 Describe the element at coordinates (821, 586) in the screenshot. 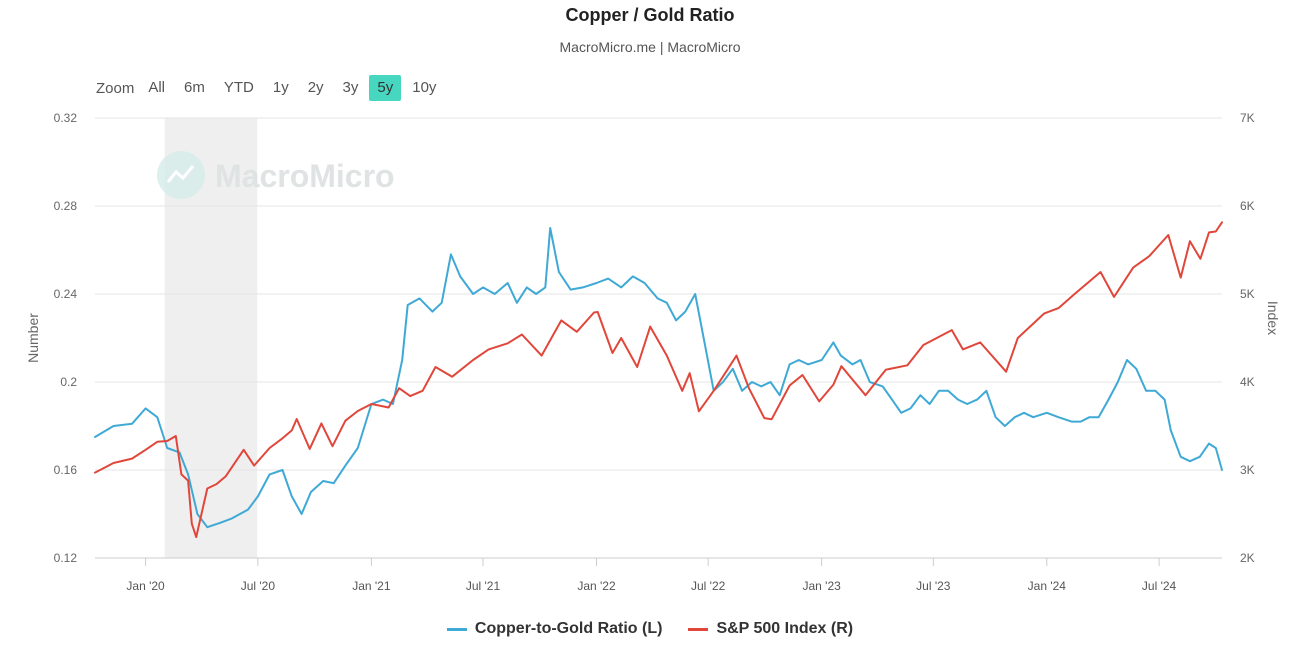

I see `x-tick-label: Jan '23` at that location.